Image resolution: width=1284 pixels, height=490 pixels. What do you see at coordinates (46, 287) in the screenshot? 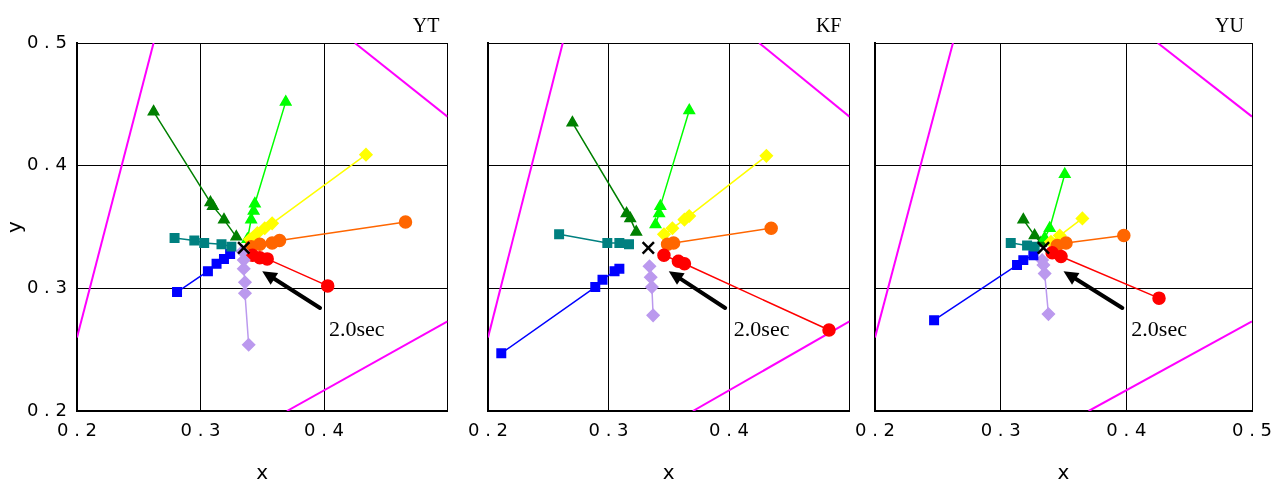
I see `y-tick-label: 0 . 3` at bounding box center [46, 287].